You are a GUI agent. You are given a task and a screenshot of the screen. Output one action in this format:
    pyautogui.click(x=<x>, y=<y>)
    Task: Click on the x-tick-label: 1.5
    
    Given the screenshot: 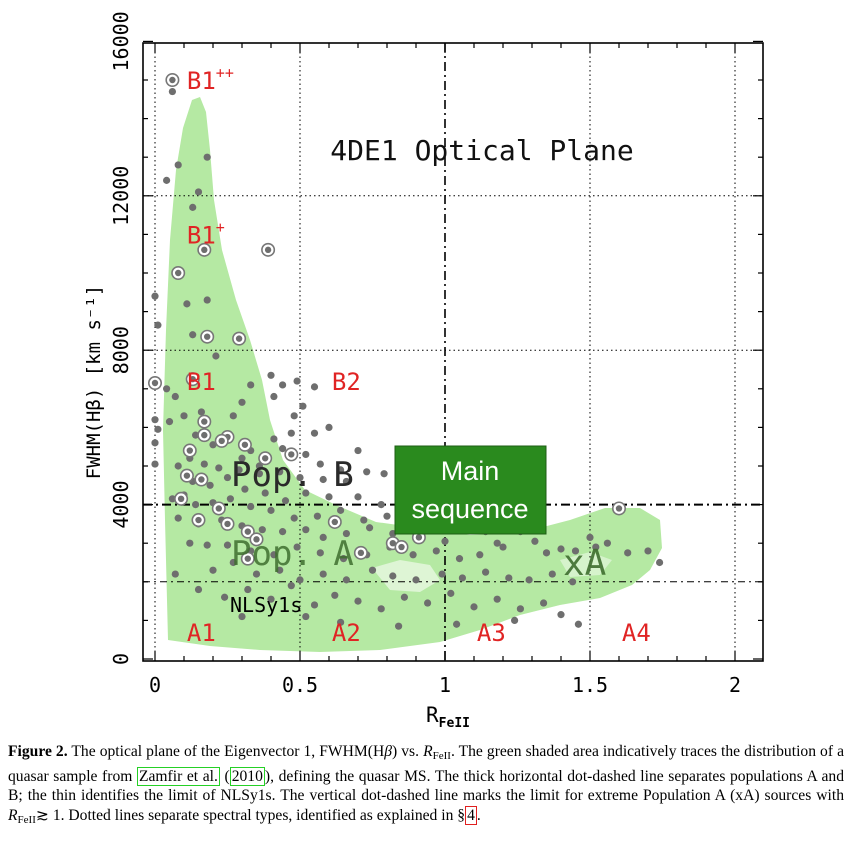 What is the action you would take?
    pyautogui.click(x=590, y=685)
    